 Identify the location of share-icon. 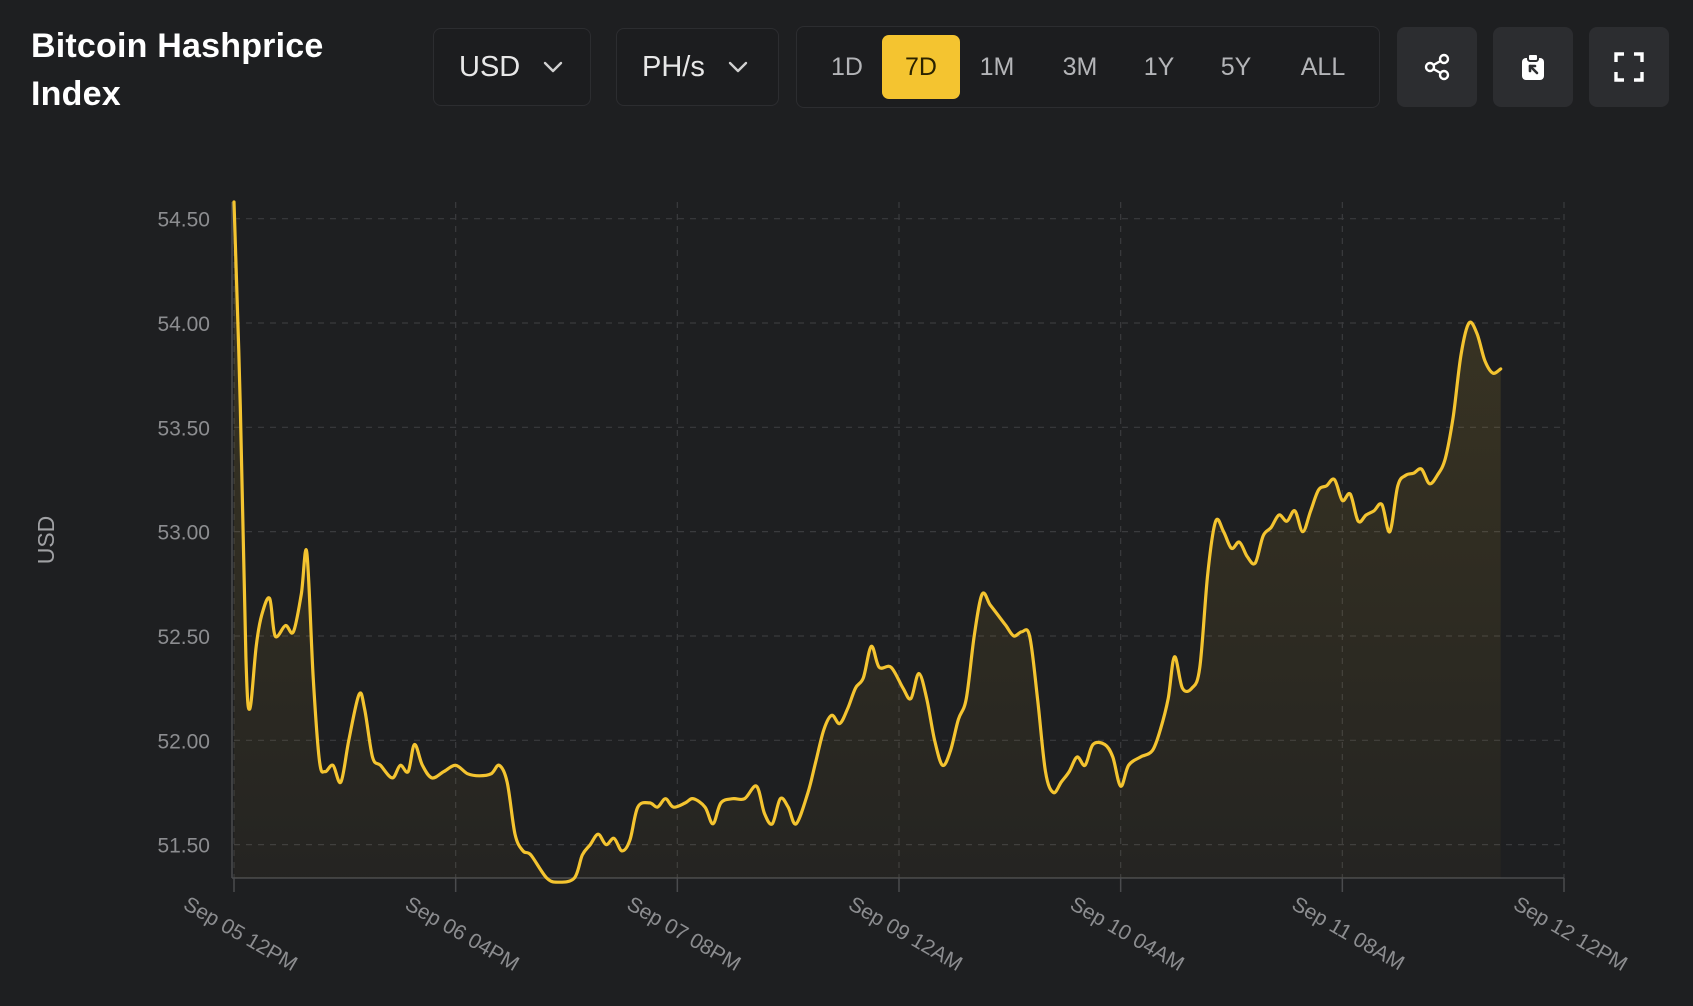
(1437, 67).